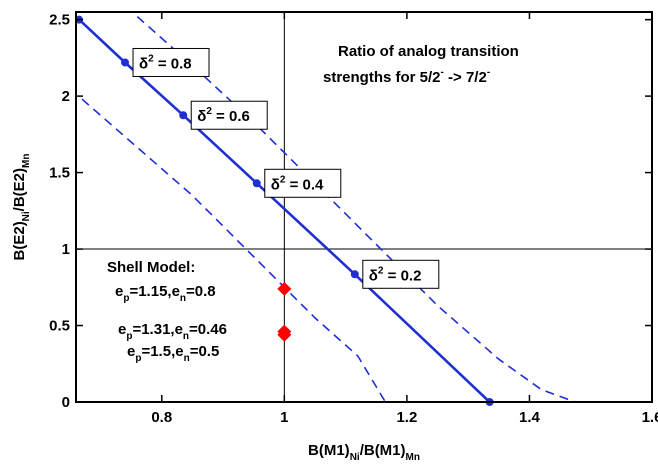 This screenshot has width=658, height=467. Describe the element at coordinates (284, 417) in the screenshot. I see `x-tick-label-1: 1` at that location.